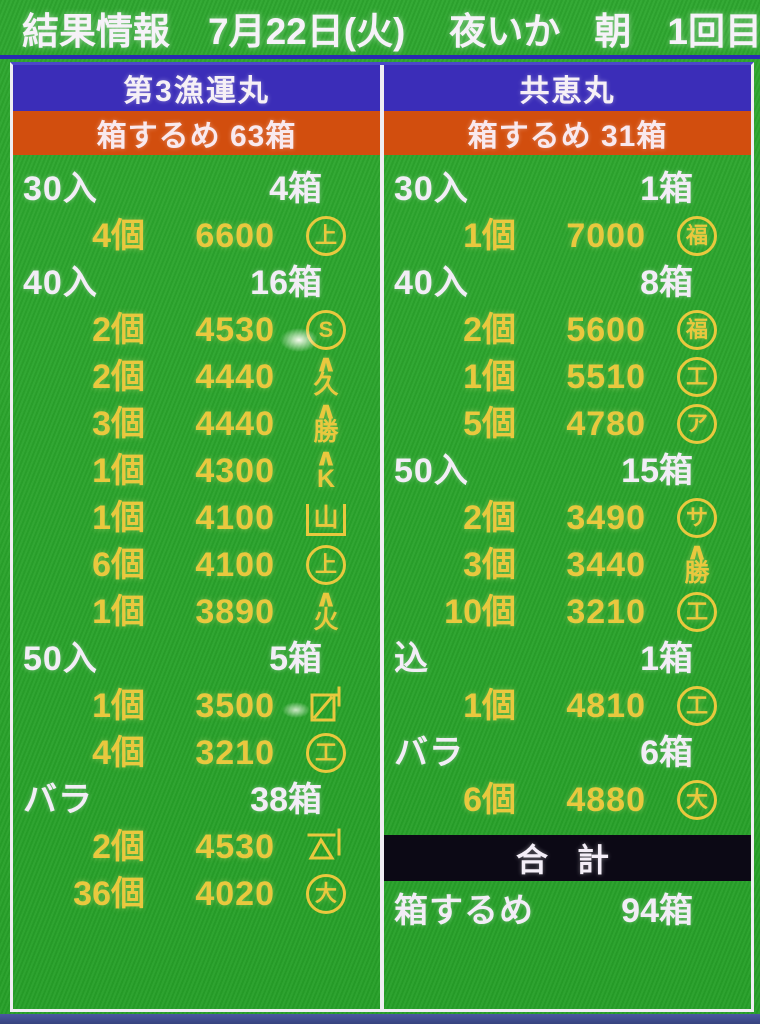 Image resolution: width=760 pixels, height=1024 pixels. What do you see at coordinates (431, 188) in the screenshot?
I see `size-label: 30入` at bounding box center [431, 188].